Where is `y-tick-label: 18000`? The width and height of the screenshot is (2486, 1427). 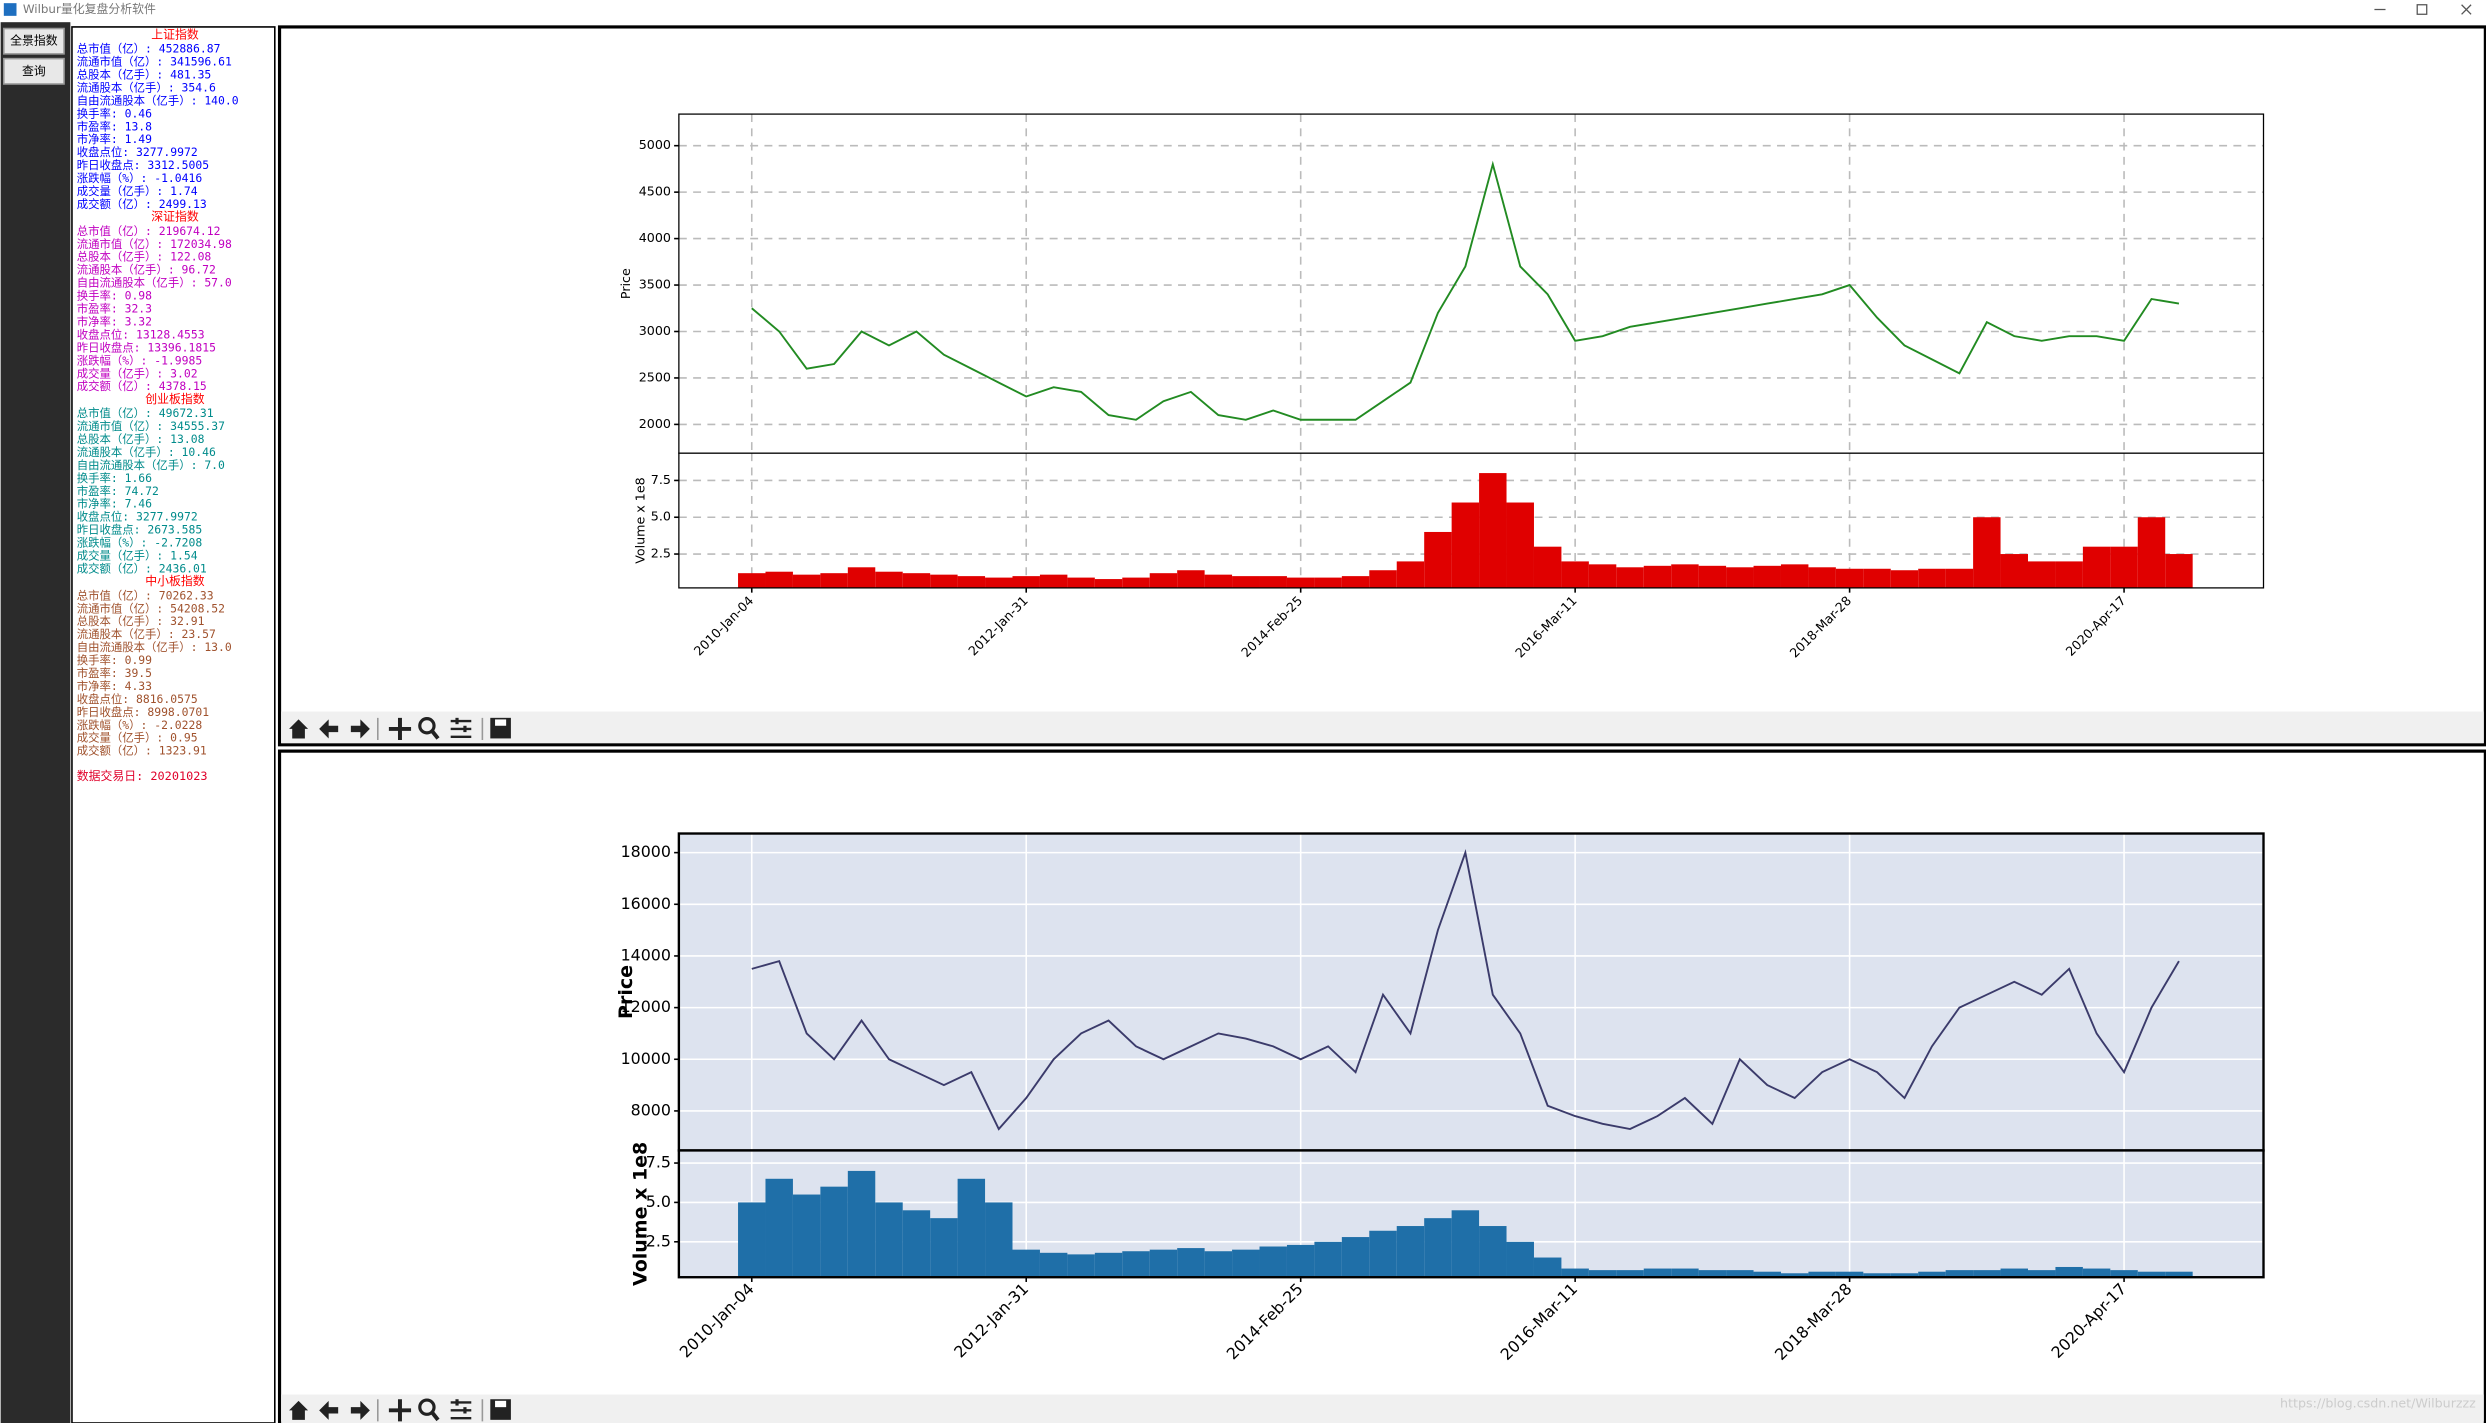 y-tick-label: 18000 is located at coordinates (646, 851).